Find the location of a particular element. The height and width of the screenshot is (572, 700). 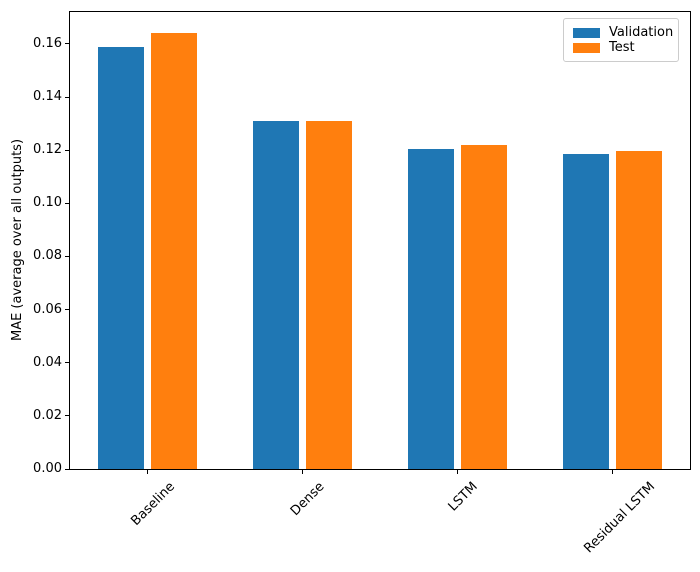

bar-validation-residual-lstm is located at coordinates (586, 311).